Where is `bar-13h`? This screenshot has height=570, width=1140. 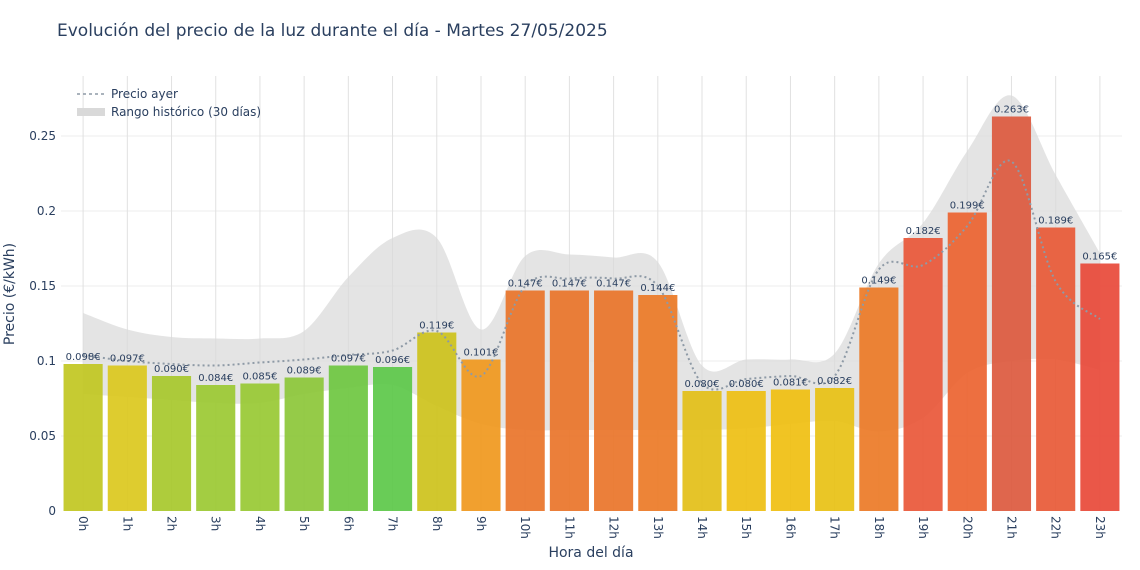 bar-13h is located at coordinates (658, 403).